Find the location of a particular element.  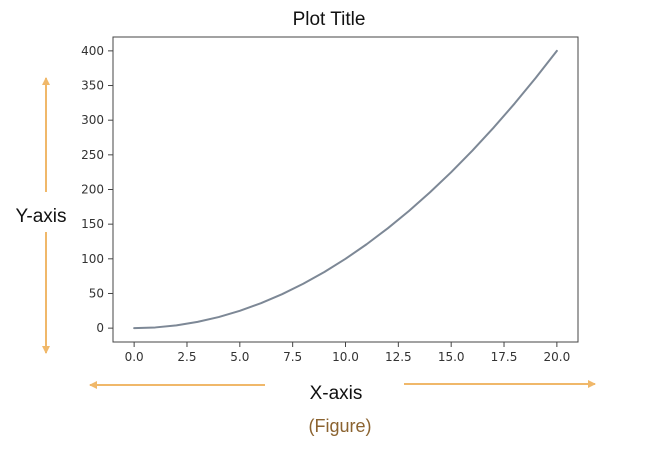

y-tick-label: 200 is located at coordinates (92, 190).